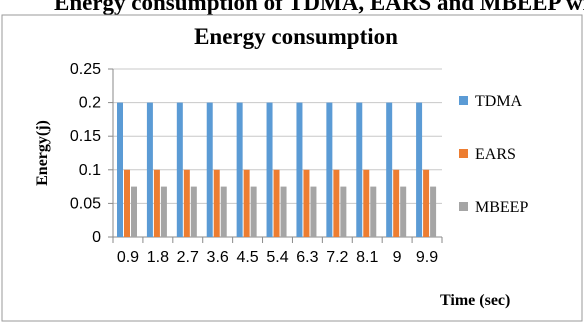 The width and height of the screenshot is (584, 323). I want to click on bar-tdma-3.6, so click(209, 169).